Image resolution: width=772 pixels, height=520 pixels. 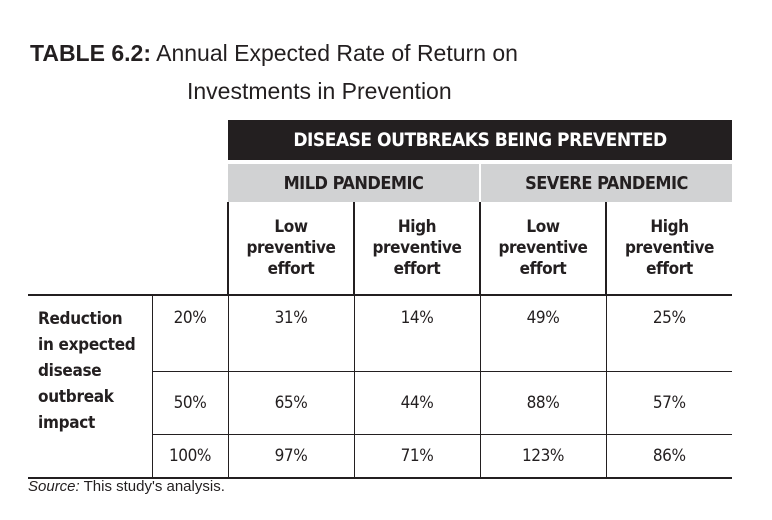 I want to click on table-cell: 123%, so click(x=542, y=456).